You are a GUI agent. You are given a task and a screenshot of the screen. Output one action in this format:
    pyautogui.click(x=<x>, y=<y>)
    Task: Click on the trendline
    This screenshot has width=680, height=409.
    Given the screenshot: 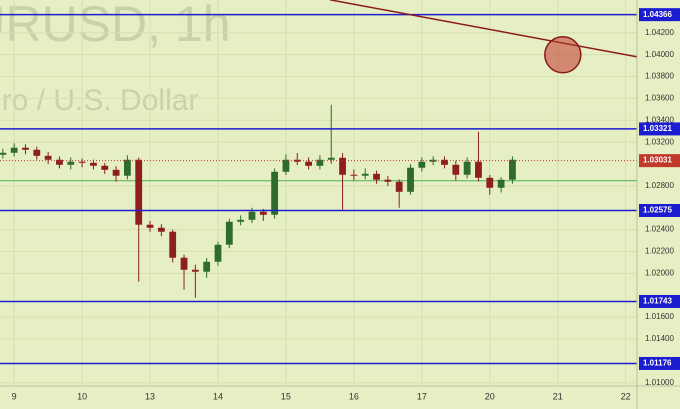 What is the action you would take?
    pyautogui.click(x=483, y=29)
    